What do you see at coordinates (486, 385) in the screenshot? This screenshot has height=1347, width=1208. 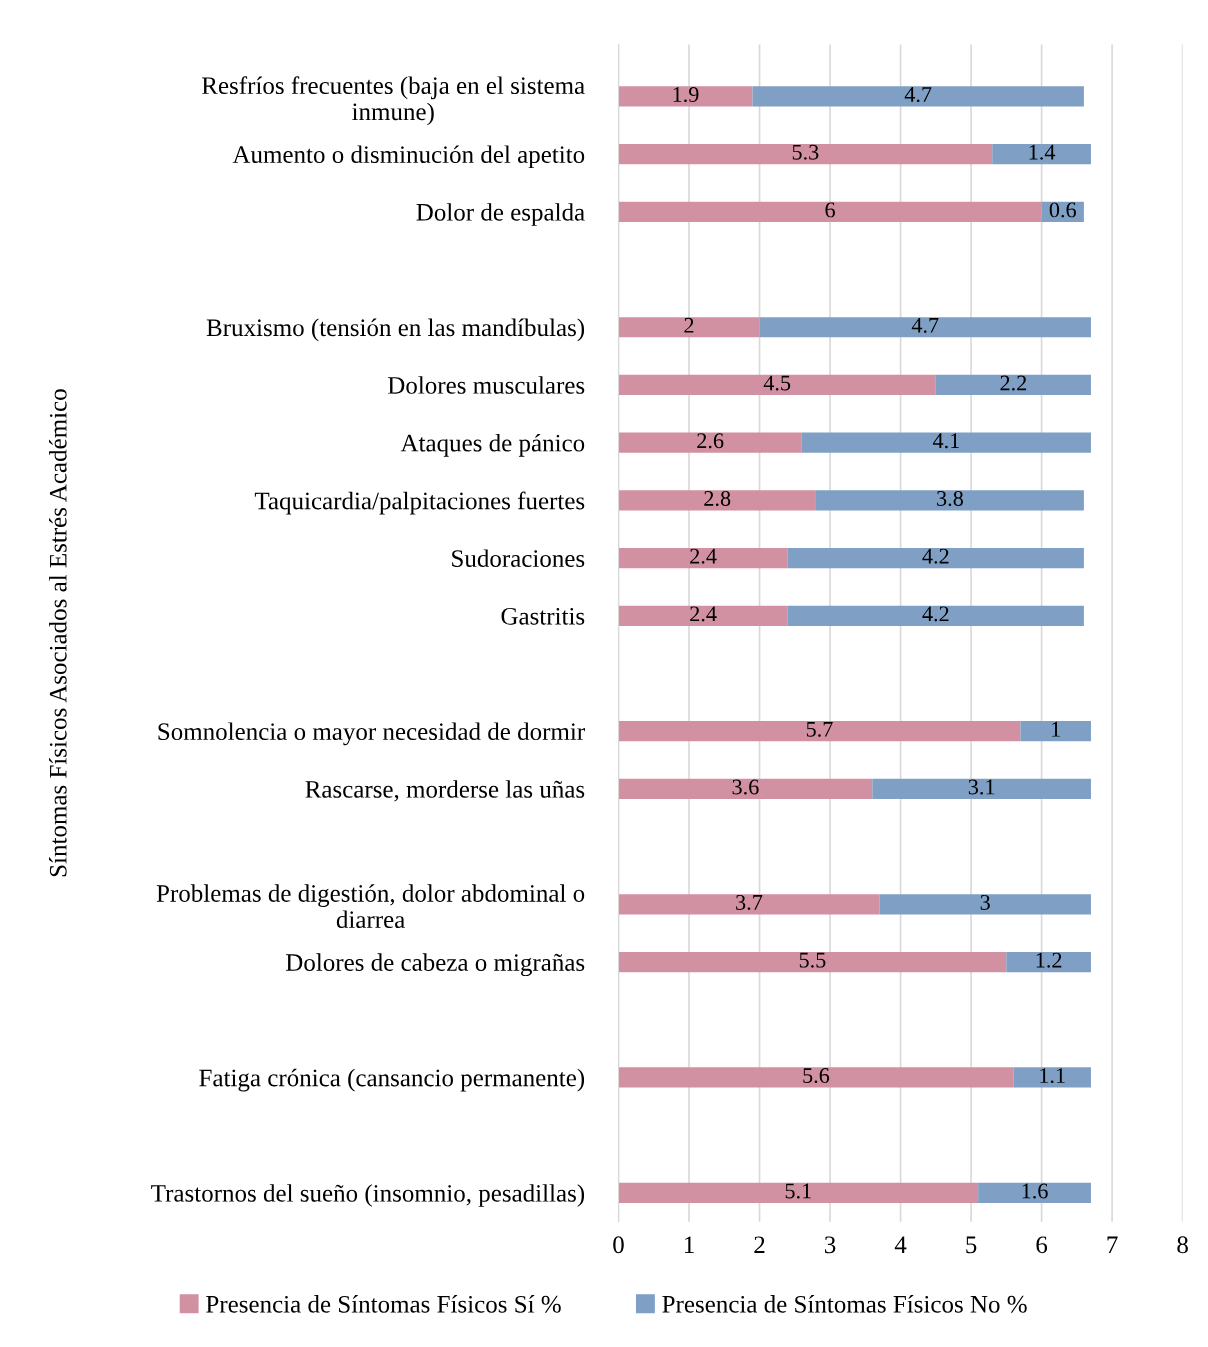 I see `y-tick-label: Dolores musculares` at bounding box center [486, 385].